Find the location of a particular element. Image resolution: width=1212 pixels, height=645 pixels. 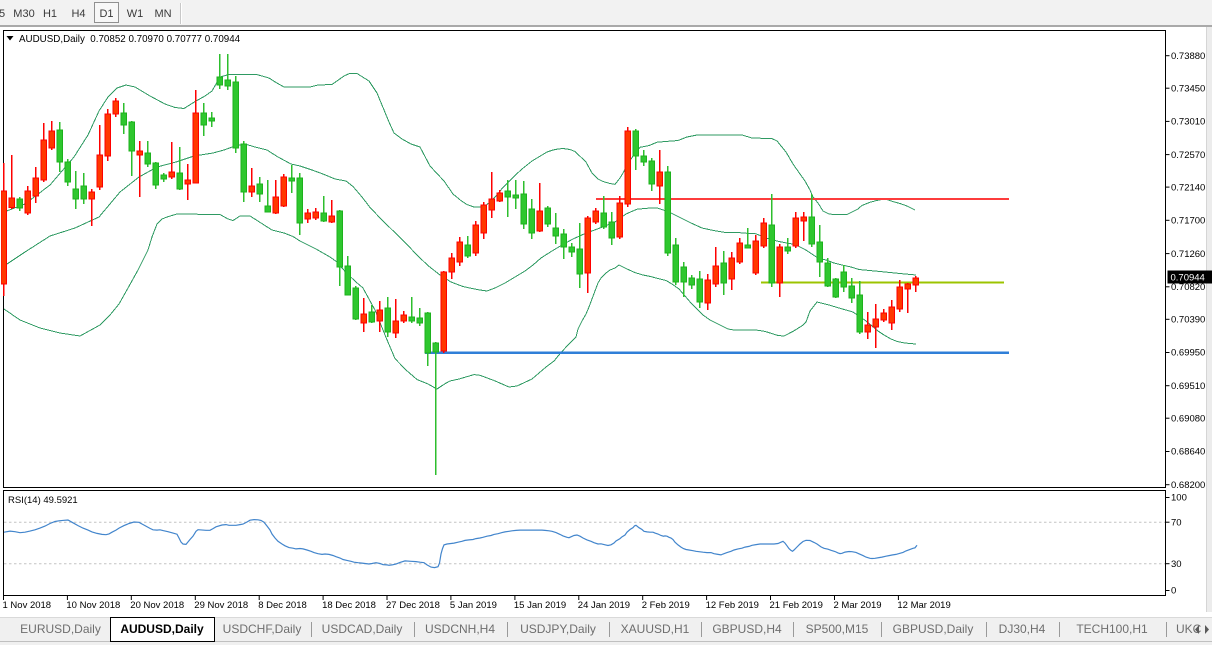

svg-text: 24 Jan 2019 is located at coordinates (604, 605).